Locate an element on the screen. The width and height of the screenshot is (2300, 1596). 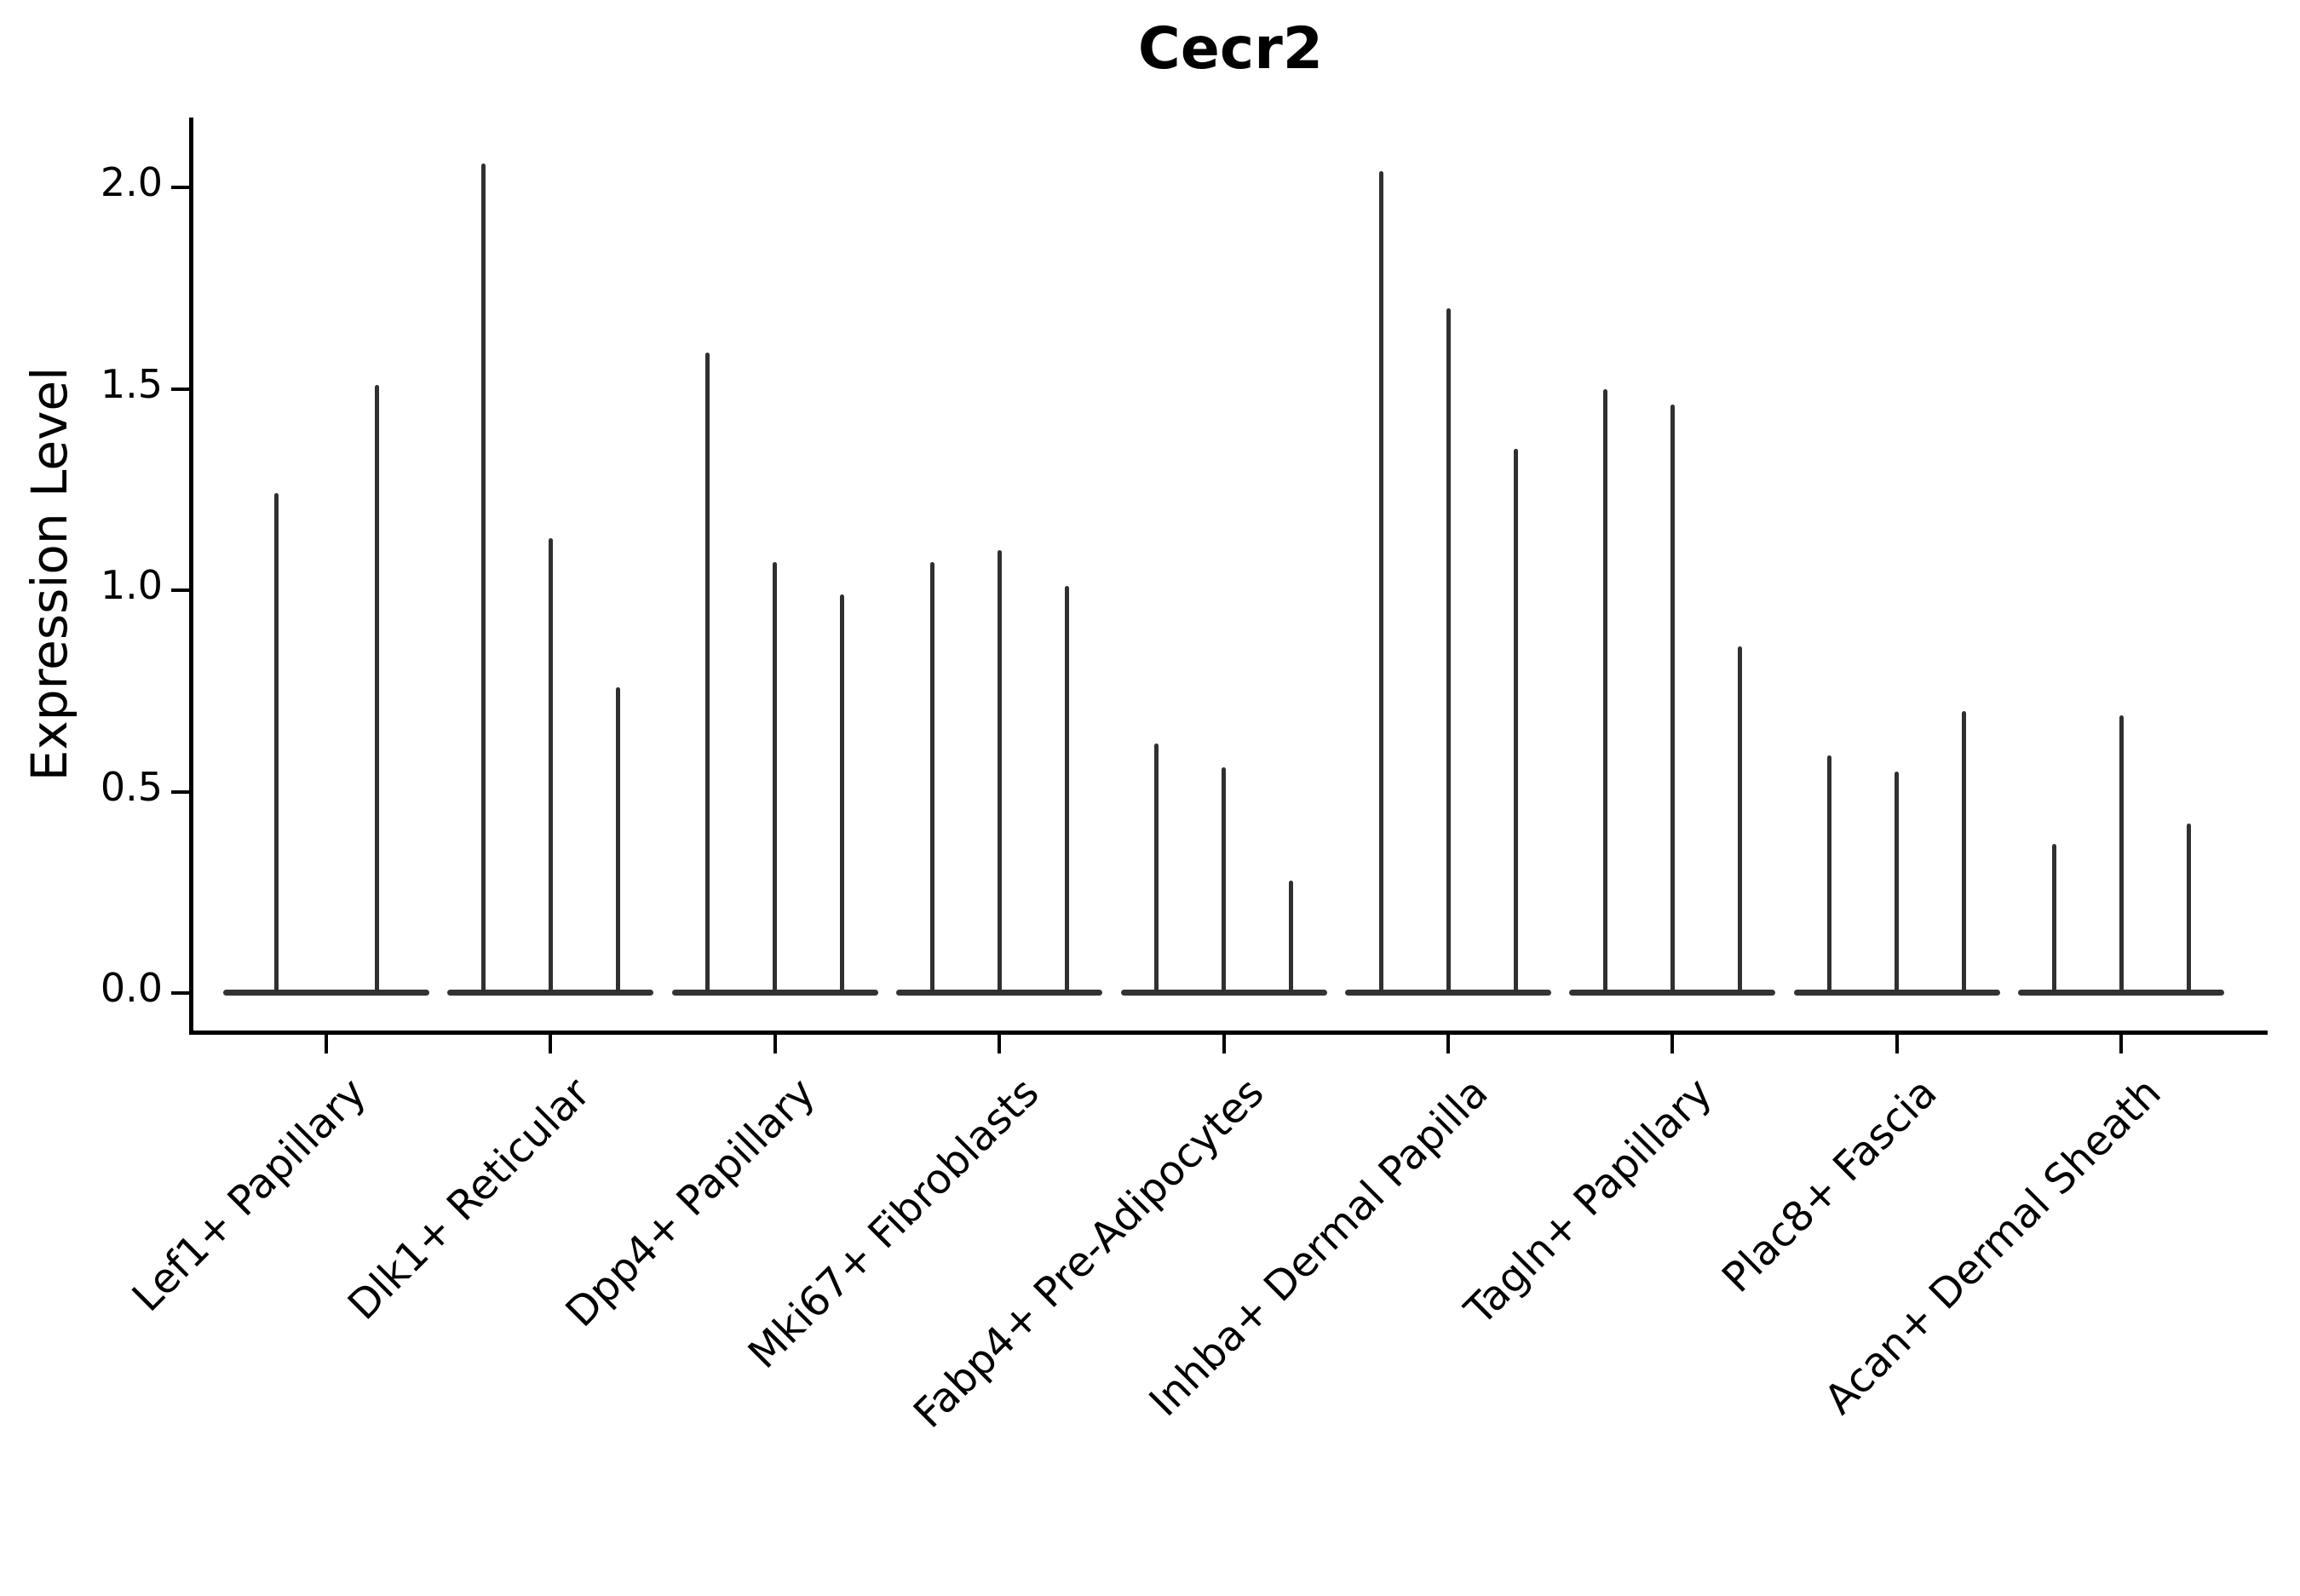
violin-baseline is located at coordinates (326, 993).